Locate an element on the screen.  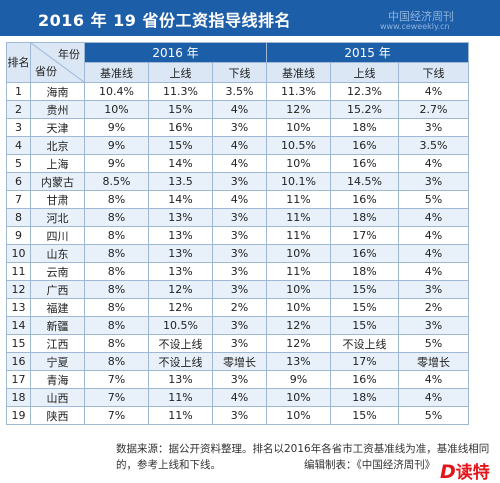
province-cell: 海南 is located at coordinates (57, 91).